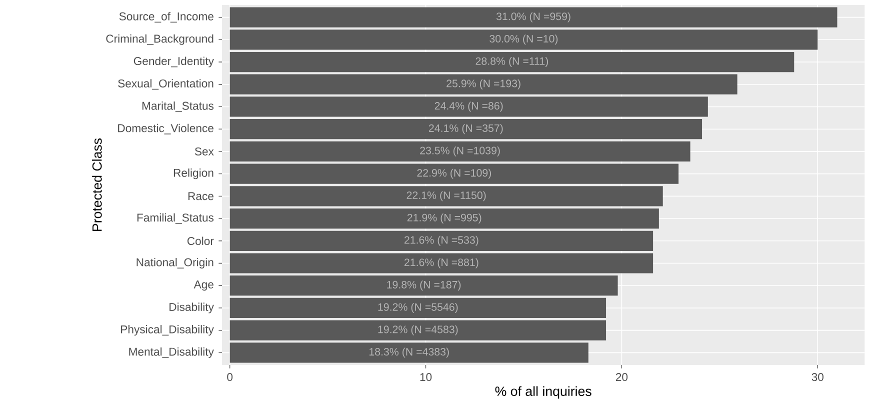 Image resolution: width=872 pixels, height=406 pixels. Describe the element at coordinates (441, 263) in the screenshot. I see `data-label: 21.6% (N =881)` at that location.